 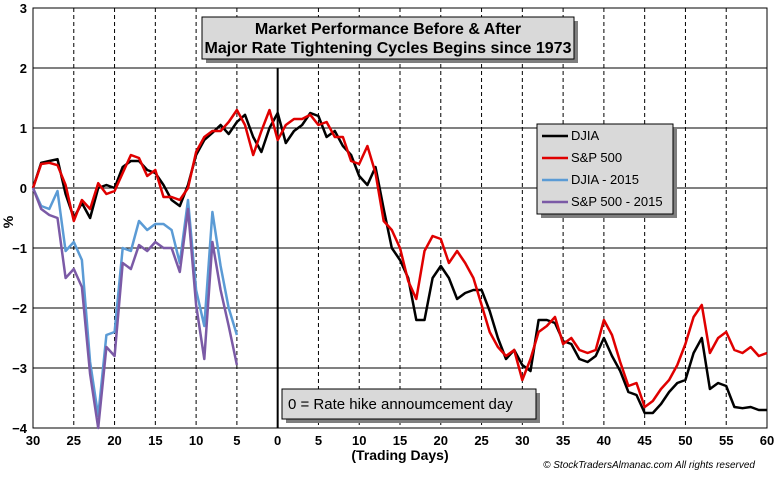 I want to click on legend-label: DJIA, so click(x=585, y=135).